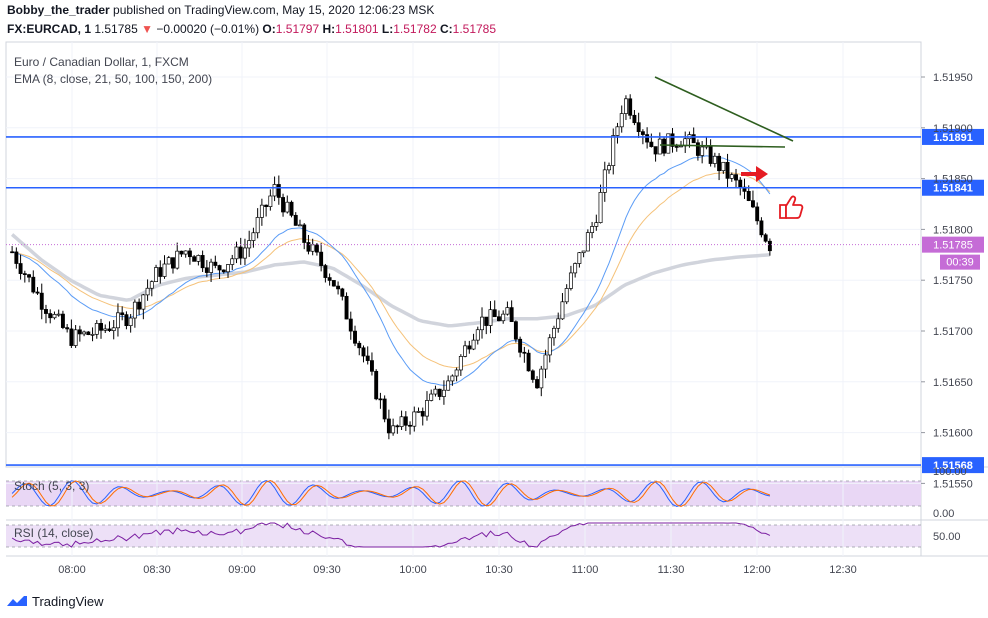 The height and width of the screenshot is (618, 988). Describe the element at coordinates (391, 493) in the screenshot. I see `stoch-d-line` at that location.